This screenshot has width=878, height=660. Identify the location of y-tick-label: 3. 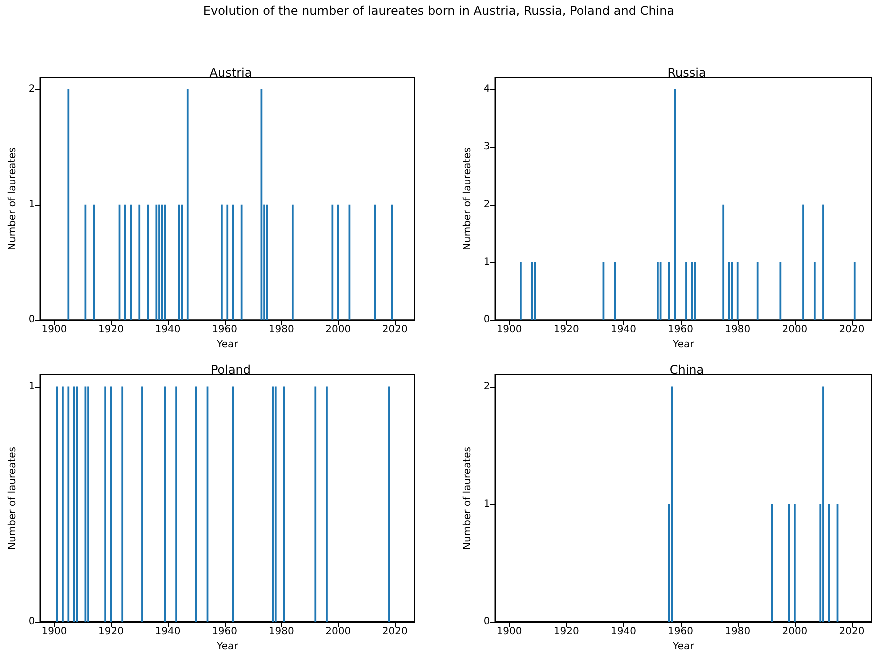
(487, 147).